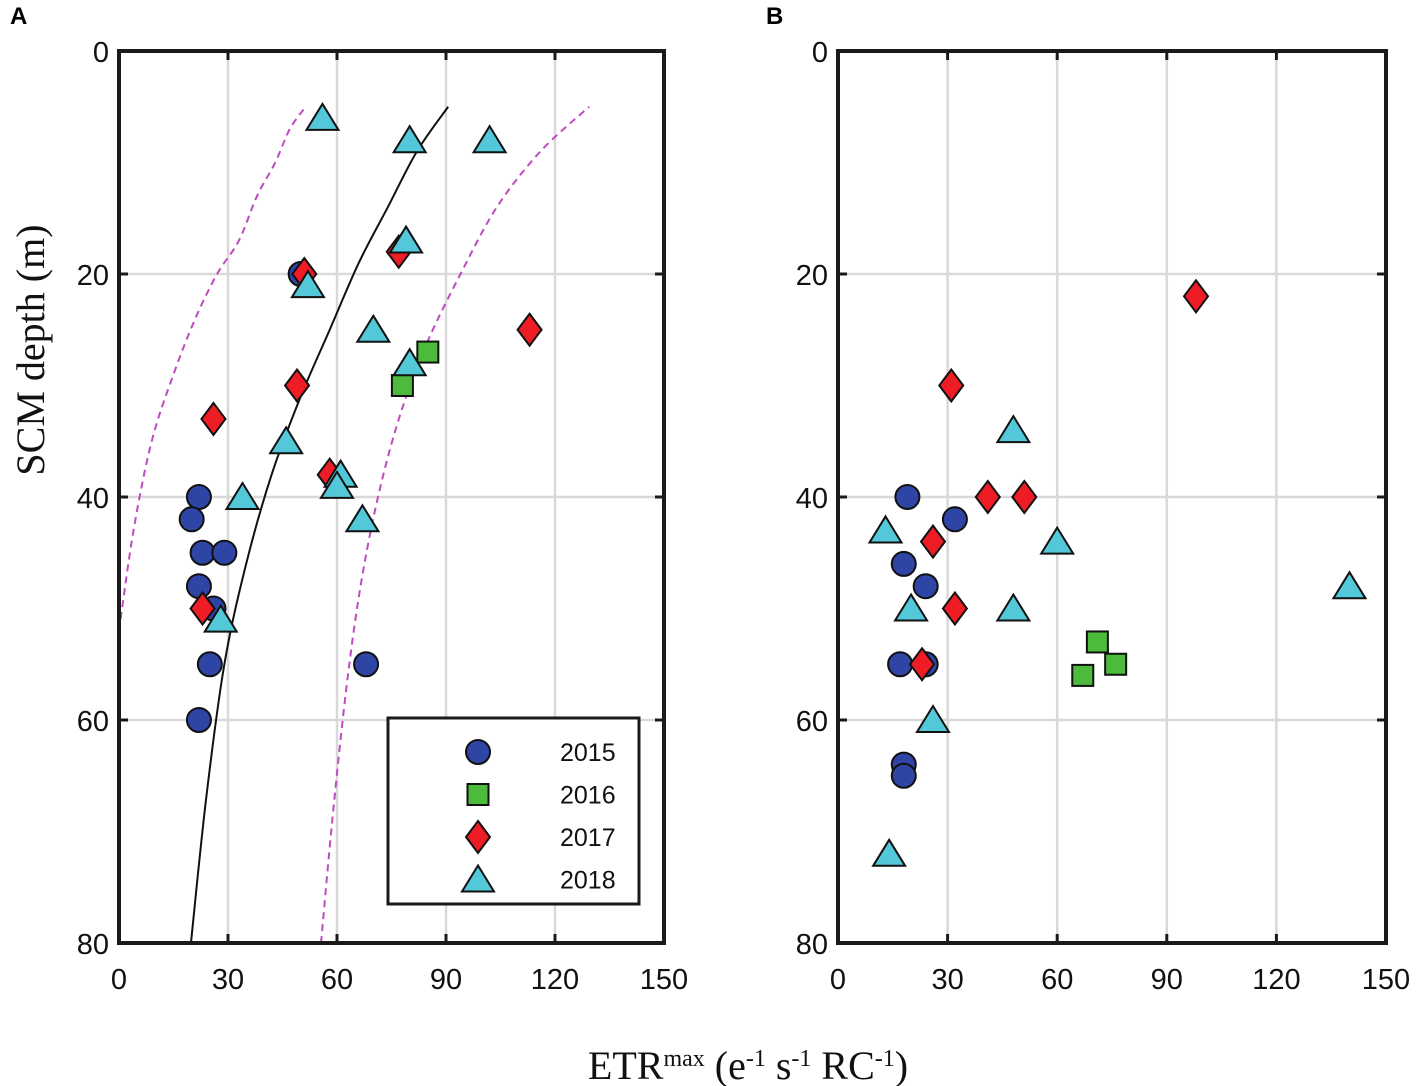 This screenshot has width=1417, height=1086. Describe the element at coordinates (212, 368) in the screenshot. I see `panel-a-curve-lower-bound` at that location.